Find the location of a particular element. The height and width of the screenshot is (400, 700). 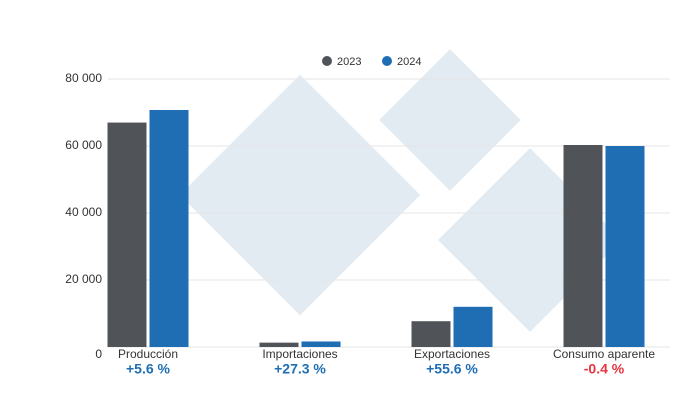

y-tick-label: 80 000 is located at coordinates (83, 78).